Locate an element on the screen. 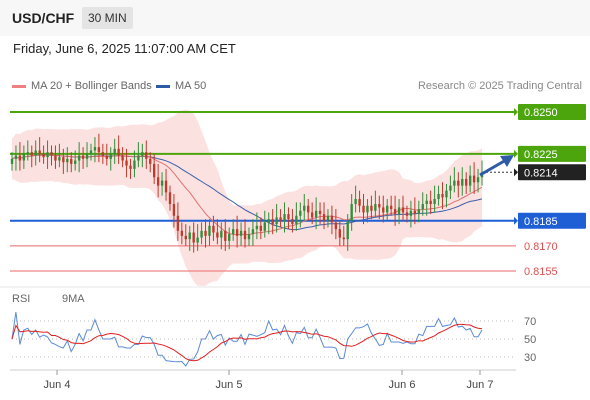 Image resolution: width=590 pixels, height=400 pixels. legend-rsi-label: RSI is located at coordinates (21, 299).